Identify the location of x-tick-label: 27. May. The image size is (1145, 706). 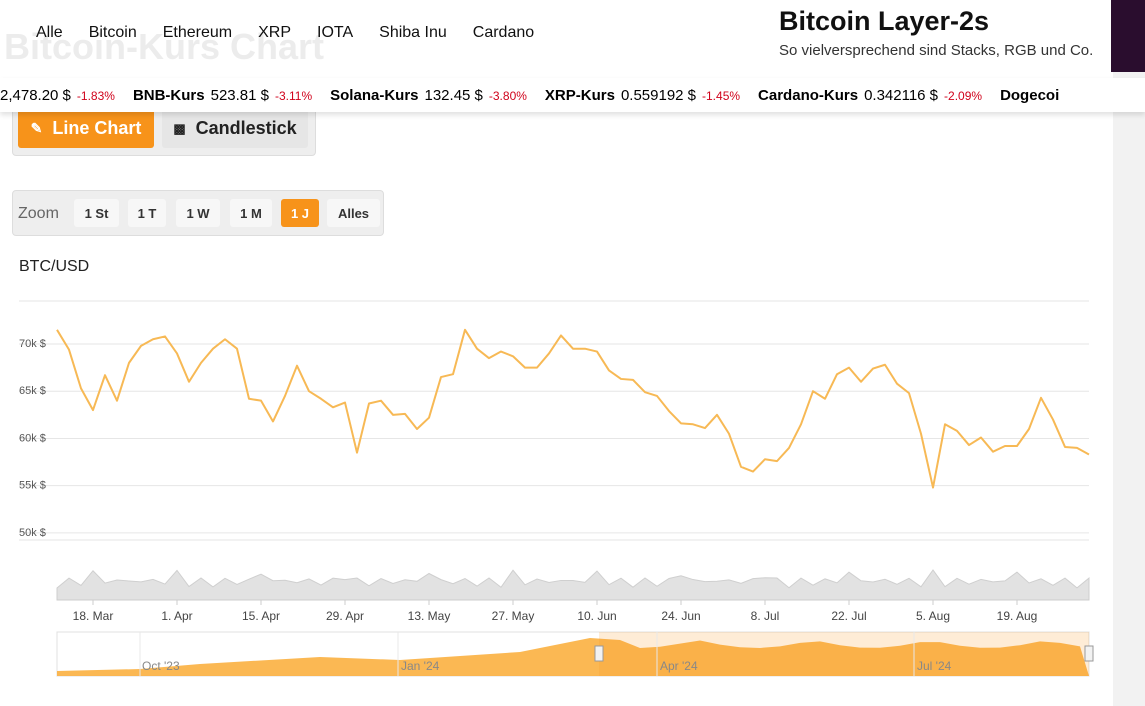
(513, 616).